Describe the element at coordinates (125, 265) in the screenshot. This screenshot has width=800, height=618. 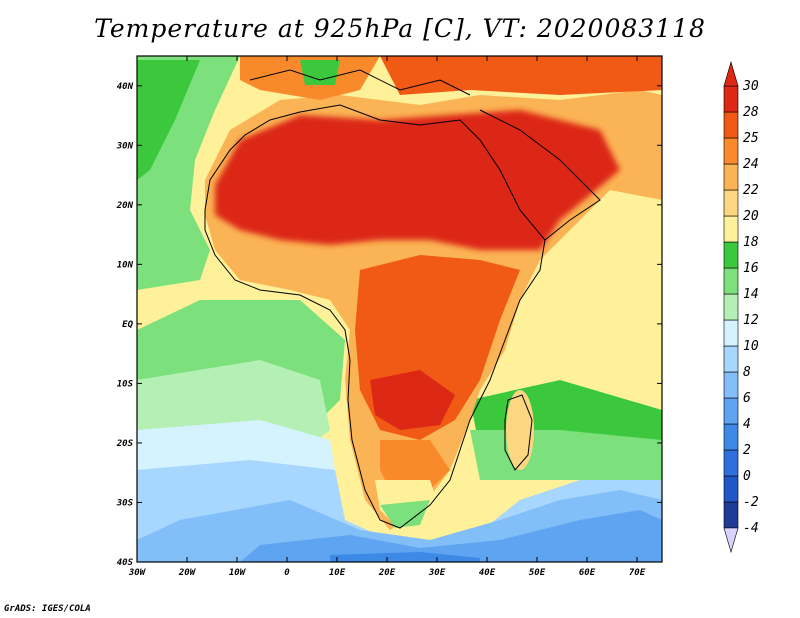
I see `lat-tick-label: 10N` at that location.